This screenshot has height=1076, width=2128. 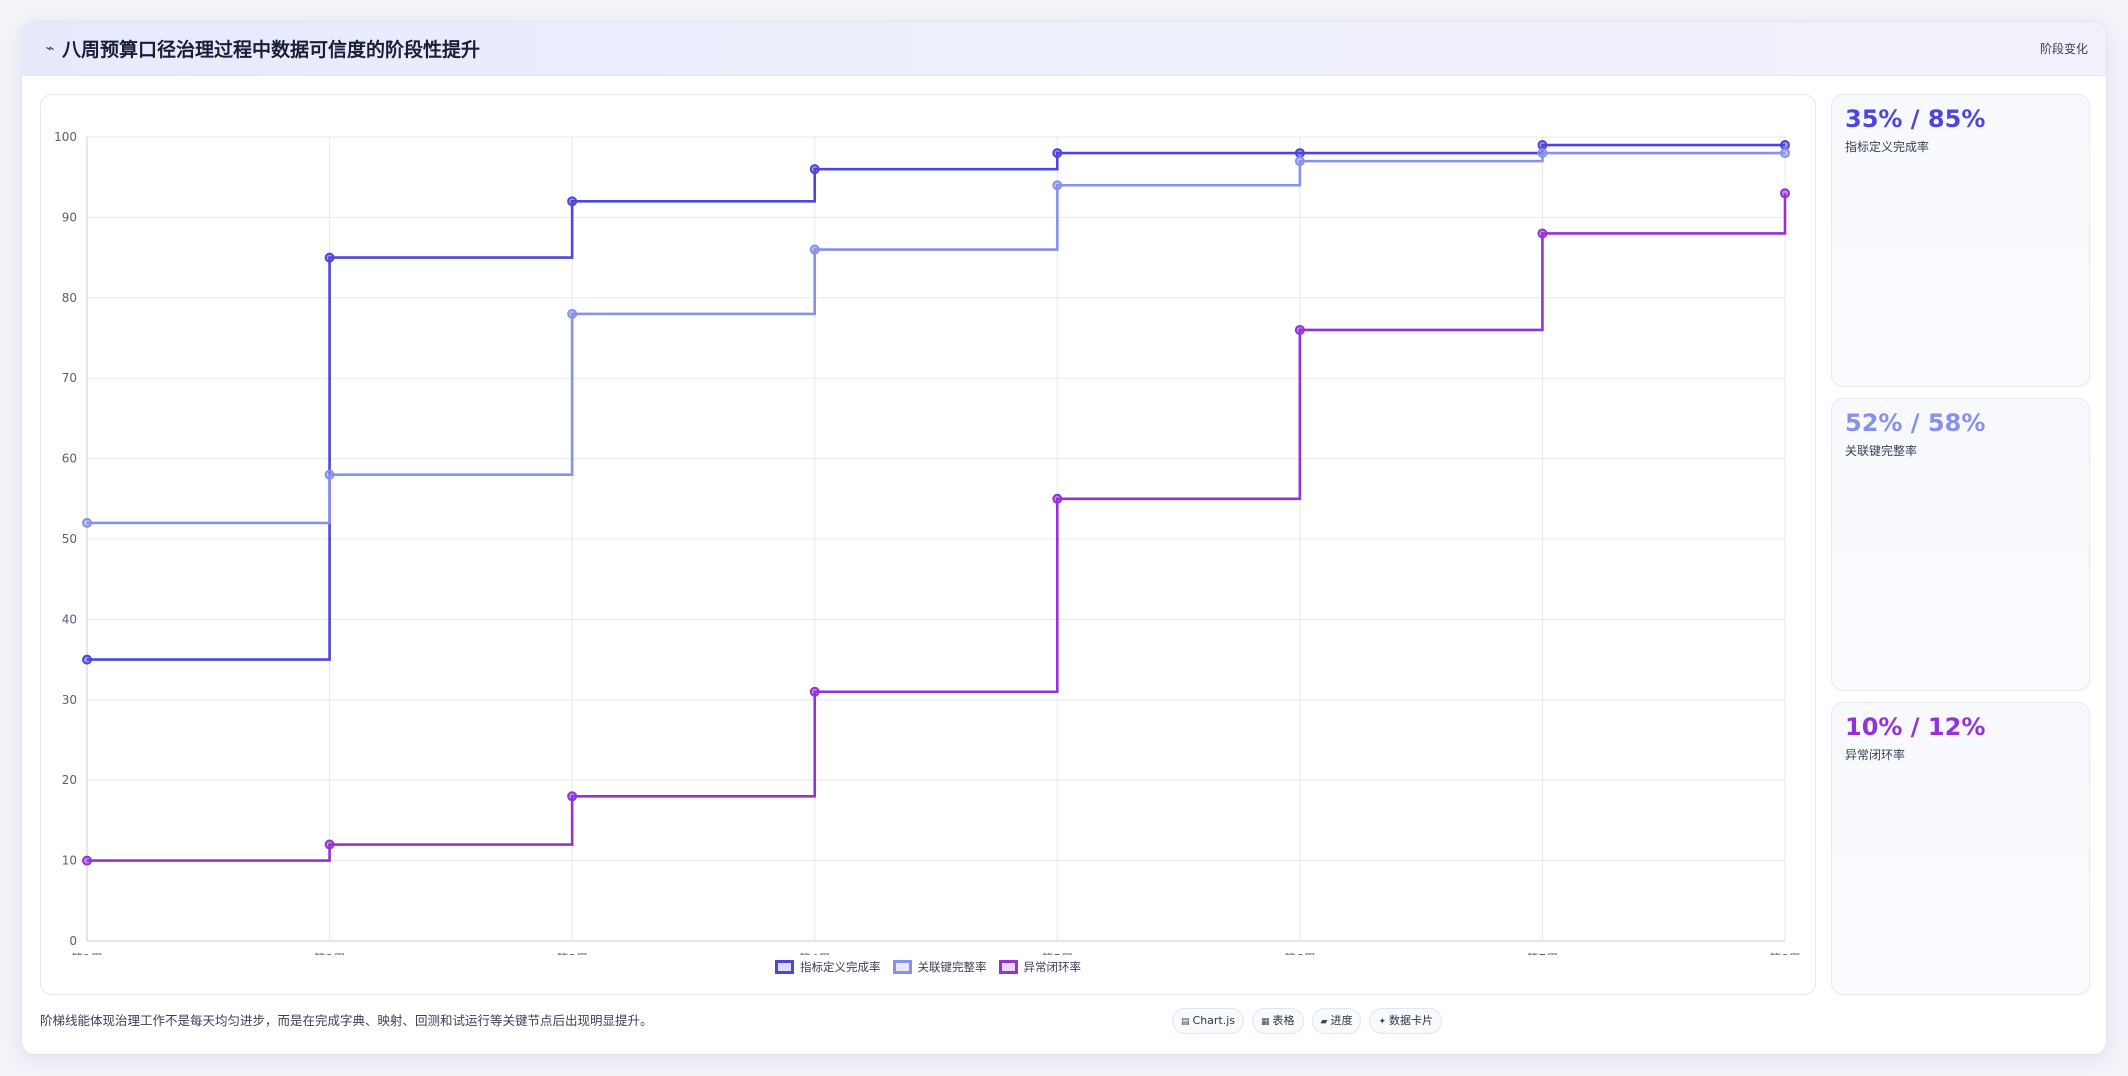 I want to click on chip-table: ▦ 表格, so click(x=1278, y=1021).